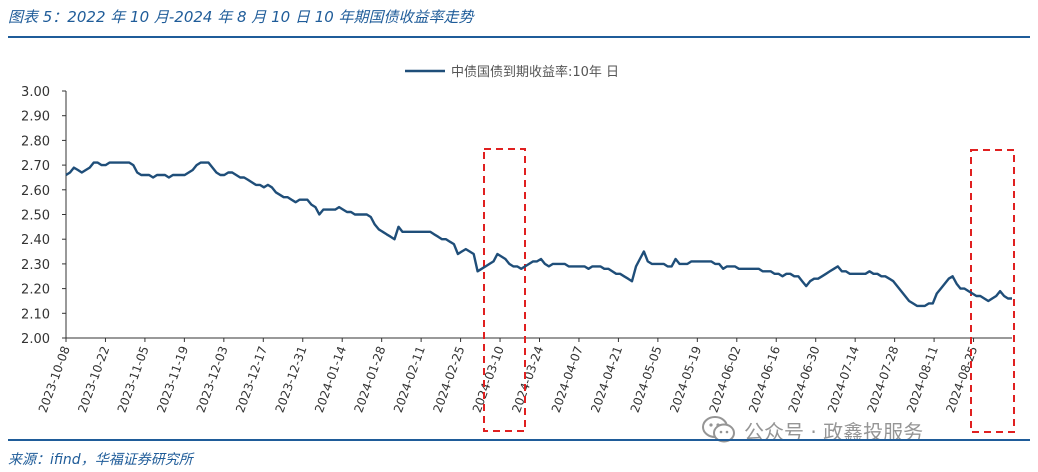  Describe the element at coordinates (567, 379) in the screenshot. I see `x-tick-label: 2024-04-07` at that location.